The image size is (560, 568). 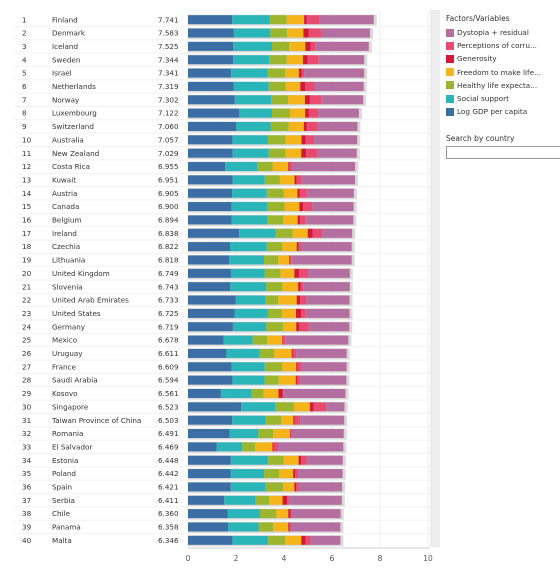 I want to click on table-row: 28 Saudi Arabia 6.594, so click(x=186, y=381).